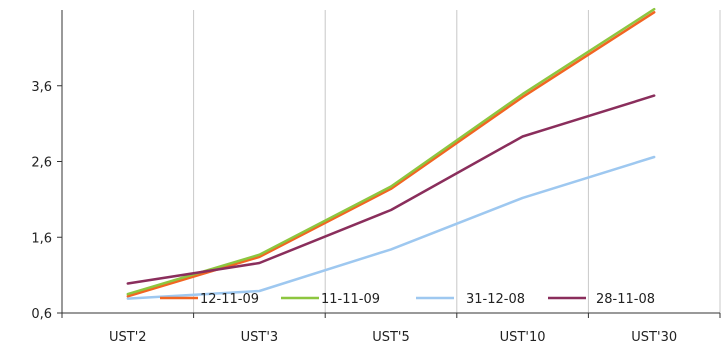 The height and width of the screenshot is (355, 726). Describe the element at coordinates (495, 299) in the screenshot. I see `legend-label: 31-12-08` at that location.